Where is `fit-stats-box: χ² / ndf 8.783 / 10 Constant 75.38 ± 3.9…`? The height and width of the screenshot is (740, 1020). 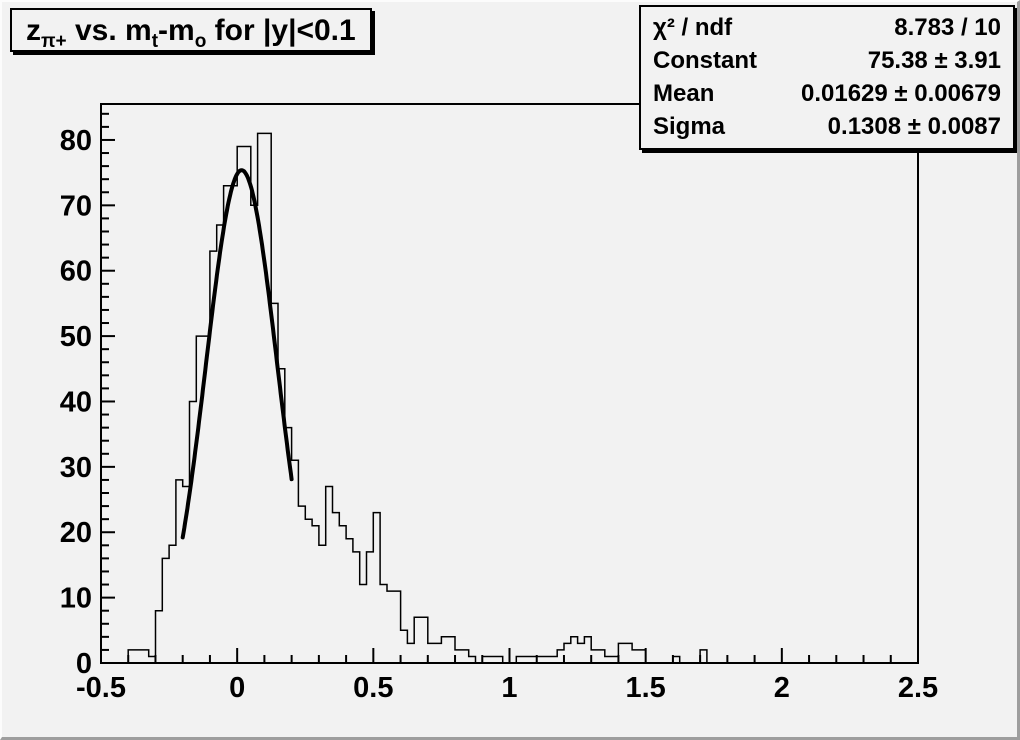
fit-stats-box: χ² / ndf 8.783 / 10 Constant 75.38 ± 3.9… is located at coordinates (827, 77).